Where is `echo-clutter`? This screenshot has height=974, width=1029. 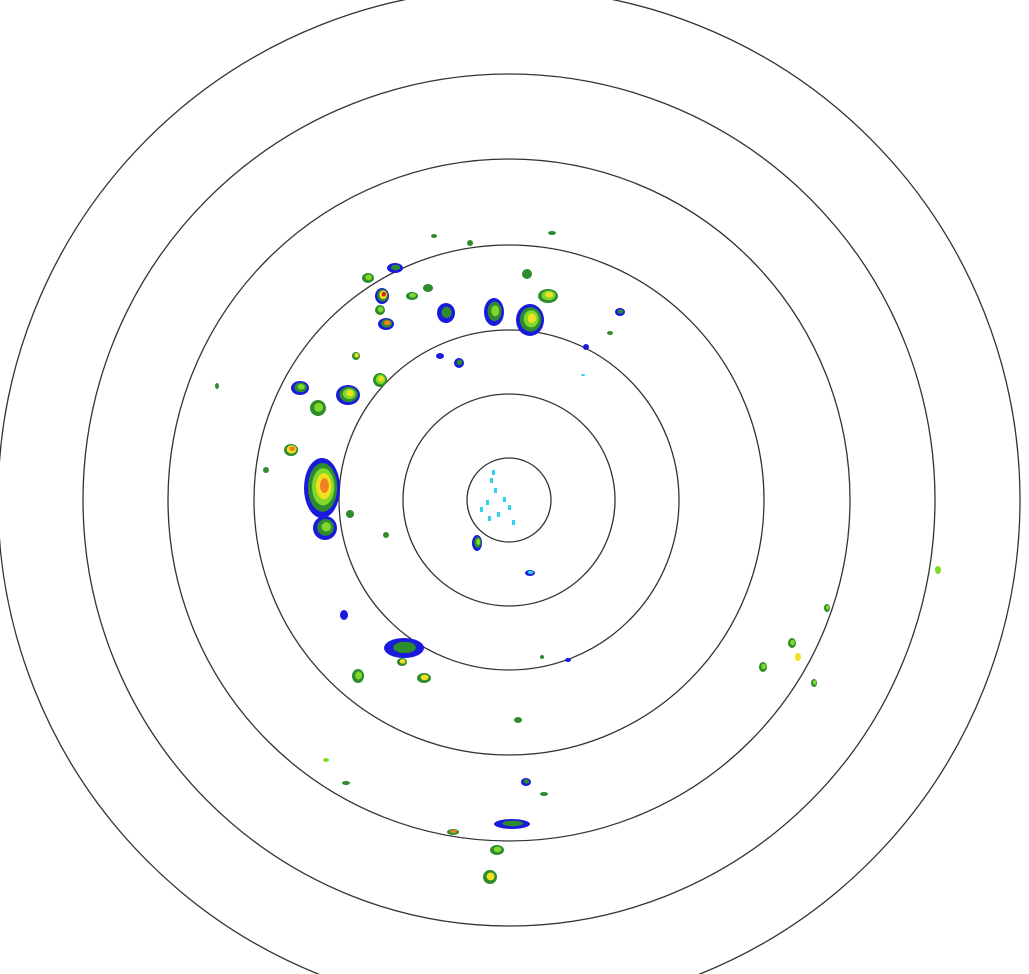
echo-clutter is located at coordinates (530, 572).